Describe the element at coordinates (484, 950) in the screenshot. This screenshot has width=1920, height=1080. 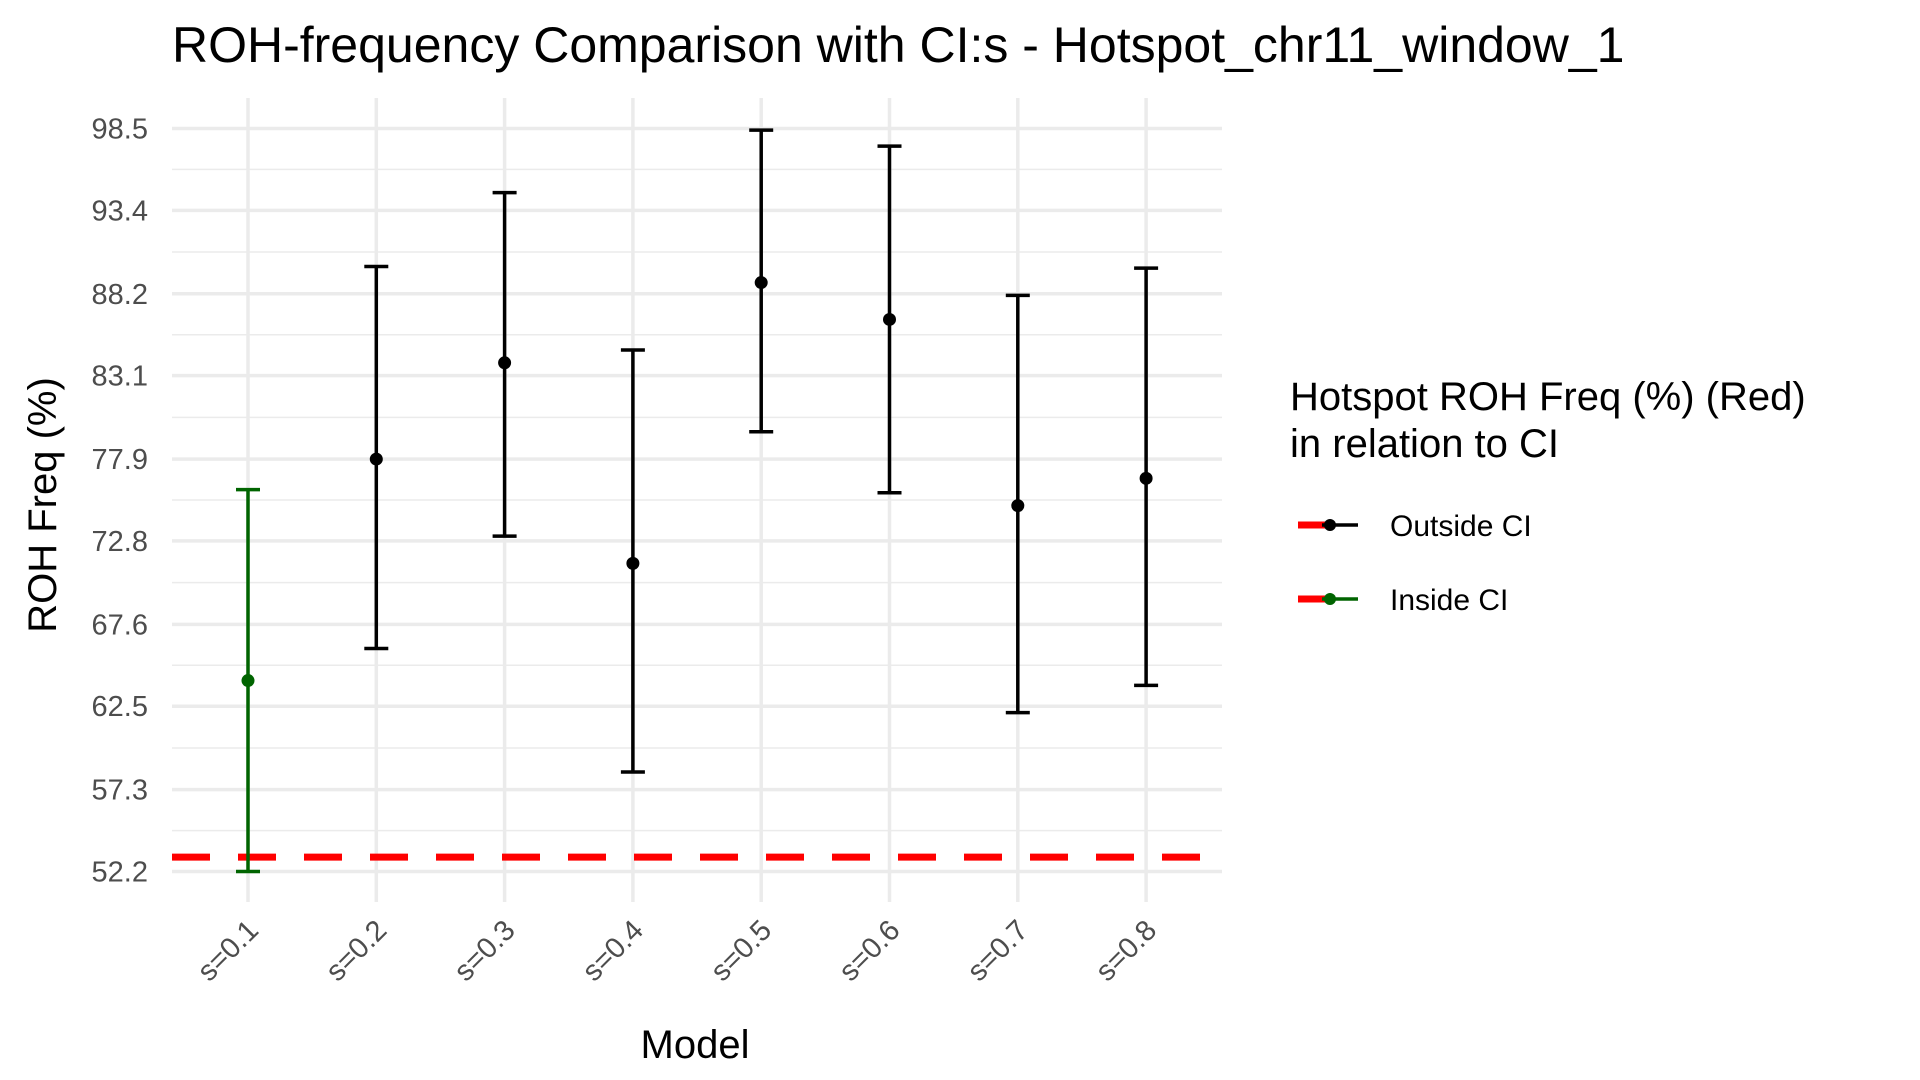
I see `x-tick-label: s=0.3` at that location.